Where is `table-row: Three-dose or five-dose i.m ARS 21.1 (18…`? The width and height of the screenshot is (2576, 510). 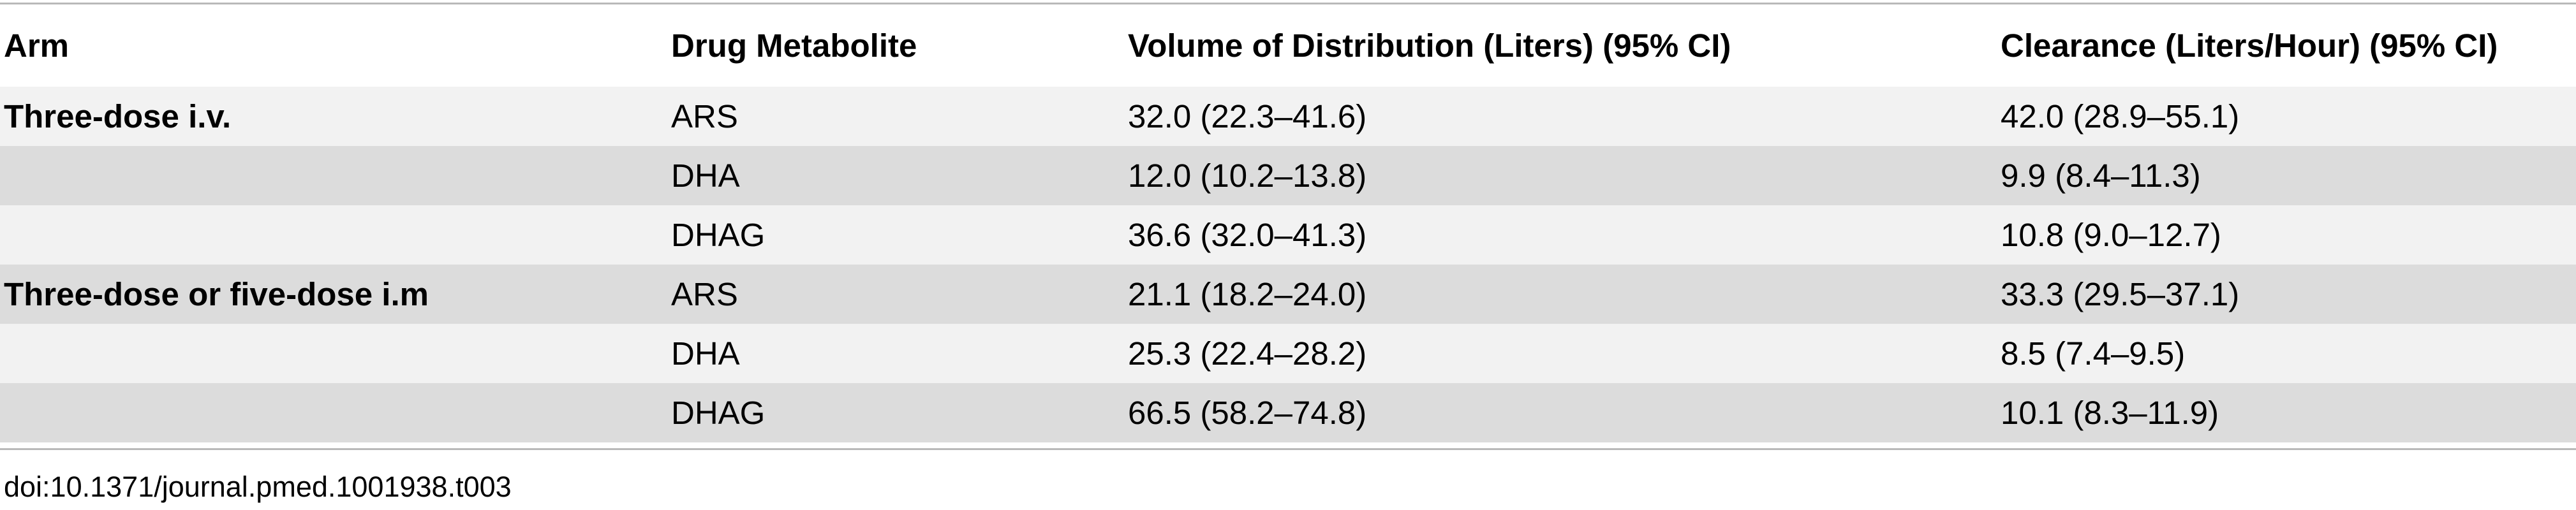 table-row: Three-dose or five-dose i.m ARS 21.1 (18… is located at coordinates (1288, 294).